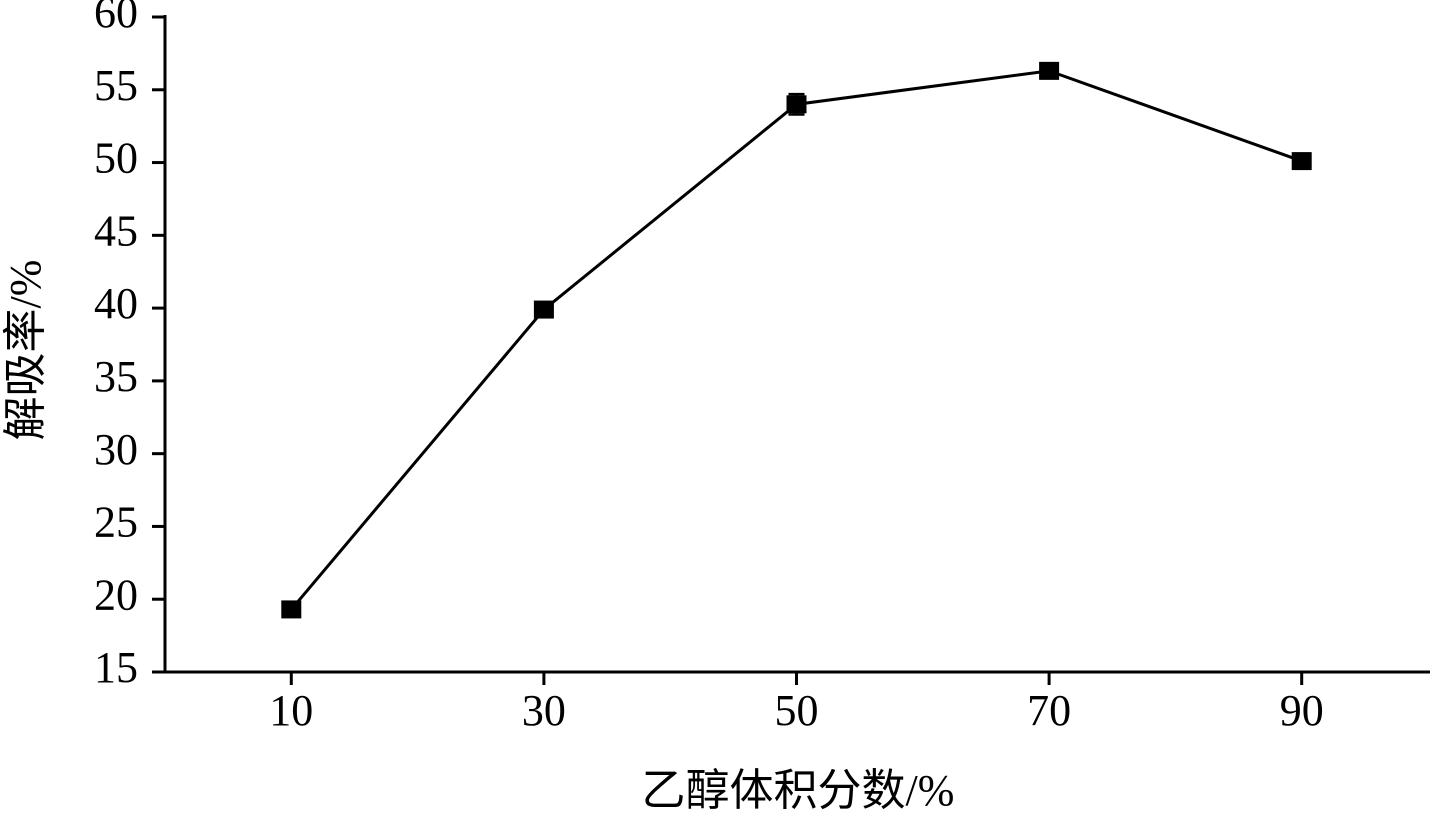  What do you see at coordinates (116, 230) in the screenshot?
I see `y-tick-label: 45` at bounding box center [116, 230].